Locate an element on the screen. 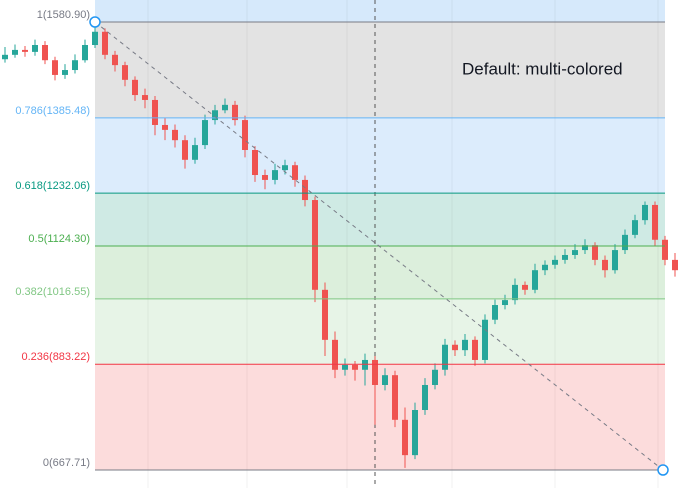 The image size is (678, 488). fib-level-label: 1(1580.90) is located at coordinates (63, 15).